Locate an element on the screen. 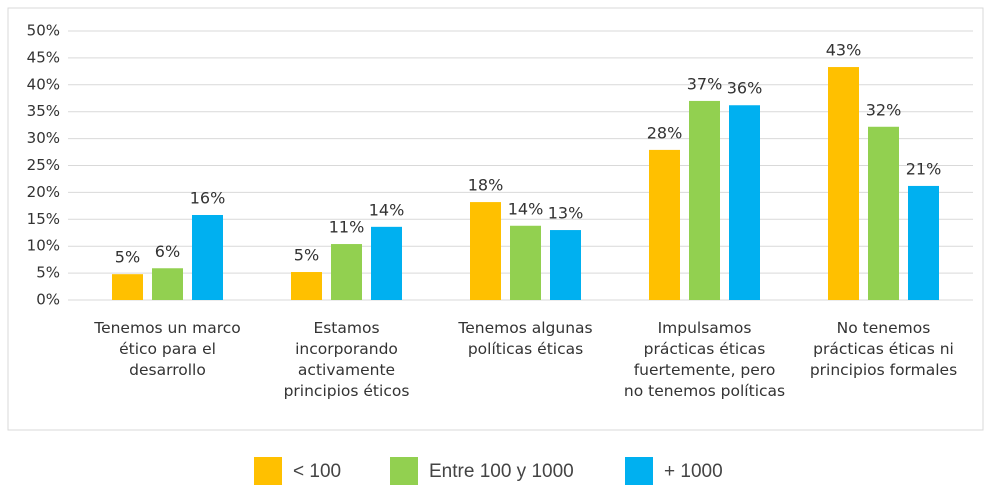  data-label: 6% is located at coordinates (167, 251).